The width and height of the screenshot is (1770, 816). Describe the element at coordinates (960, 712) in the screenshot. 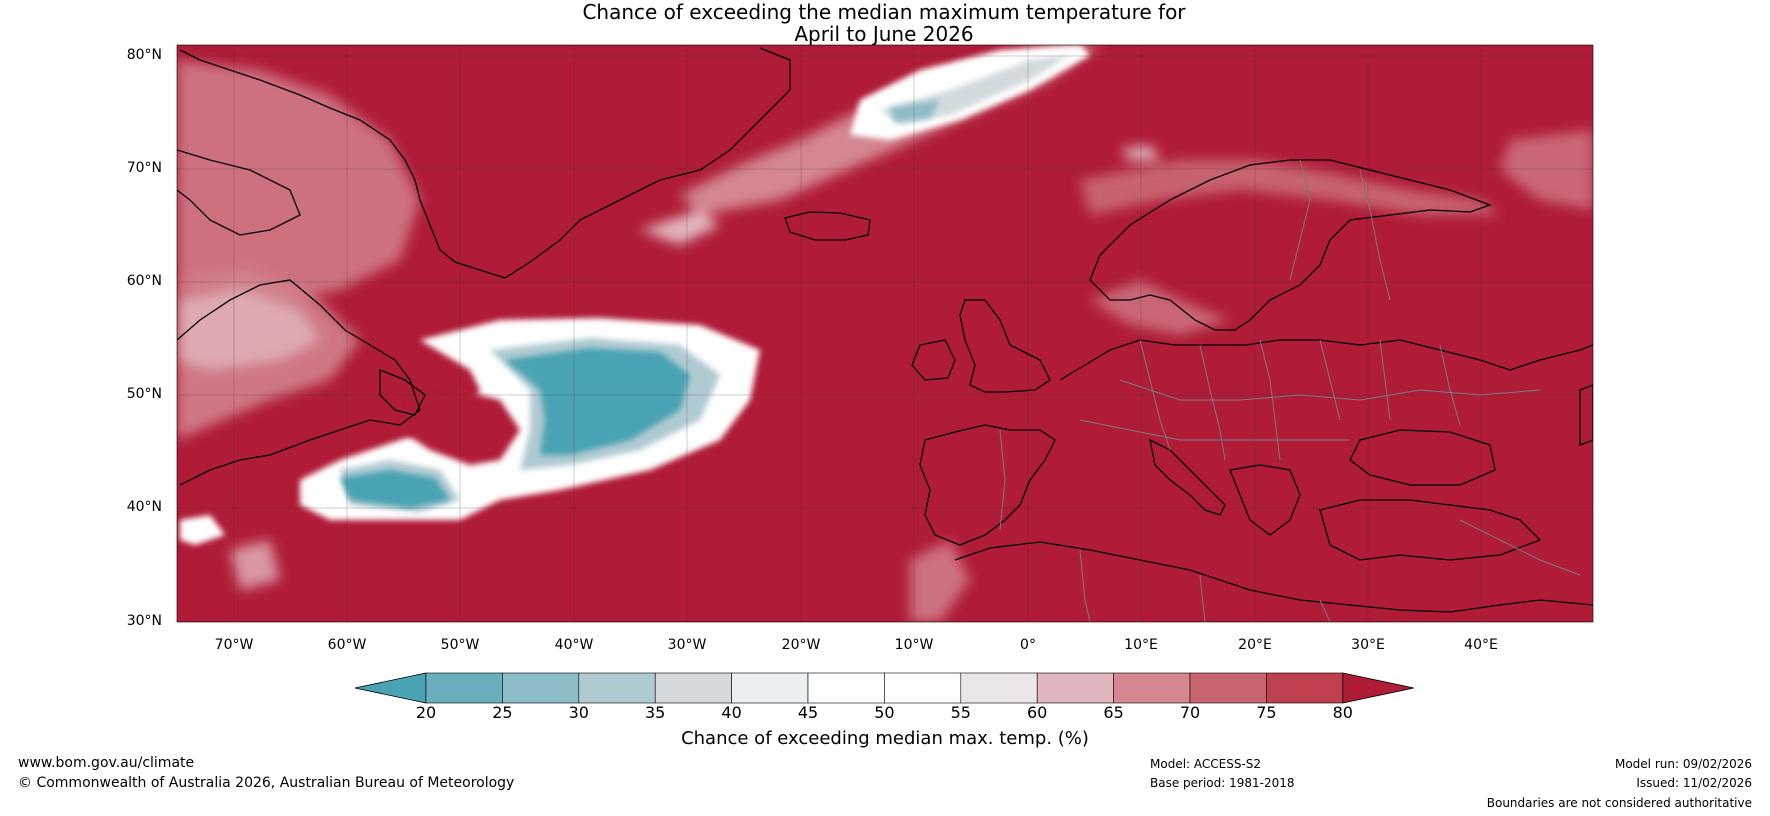

I see `colorbar-tick-label: 55` at that location.